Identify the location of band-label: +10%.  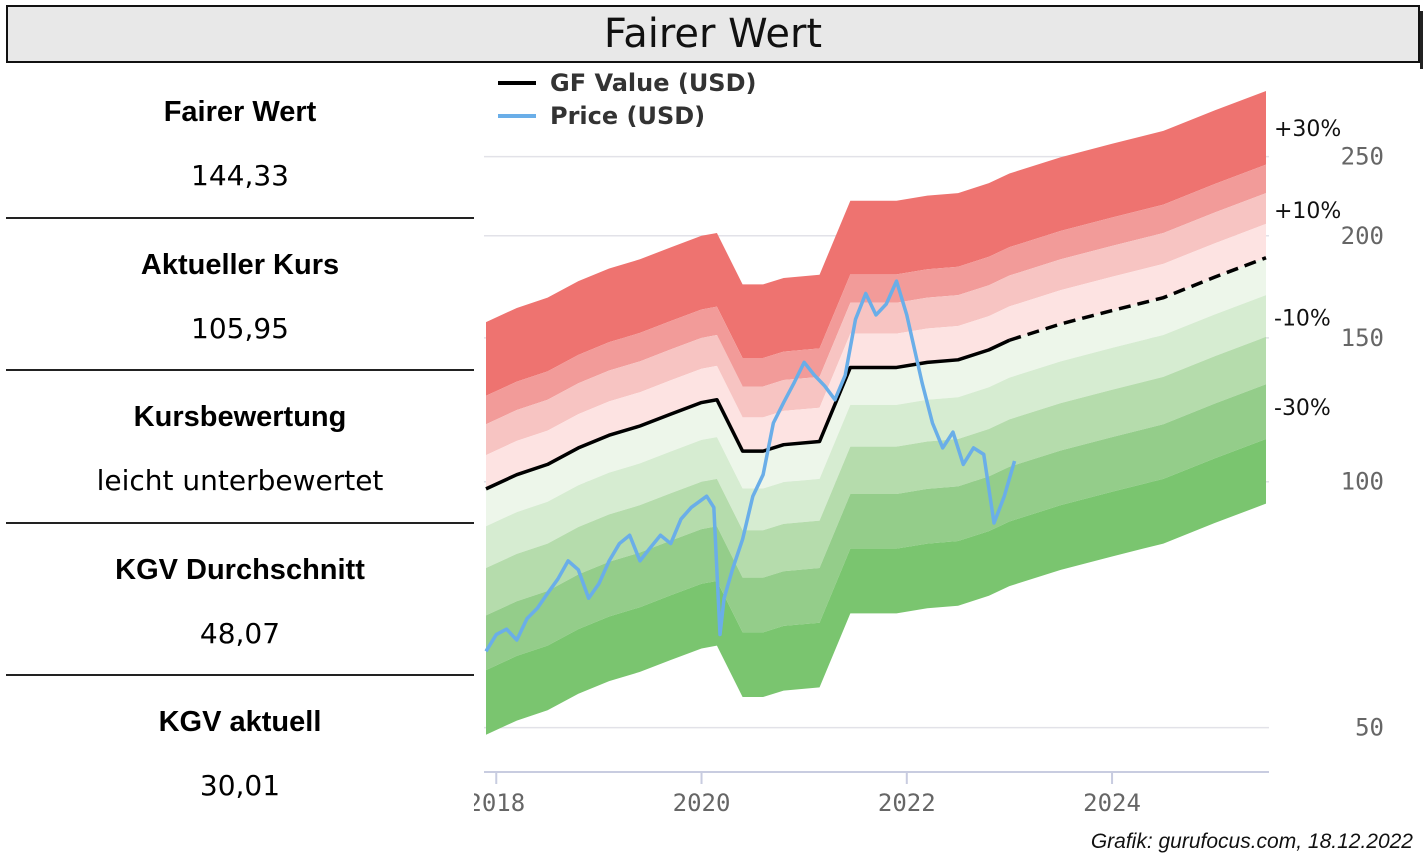
(1307, 211).